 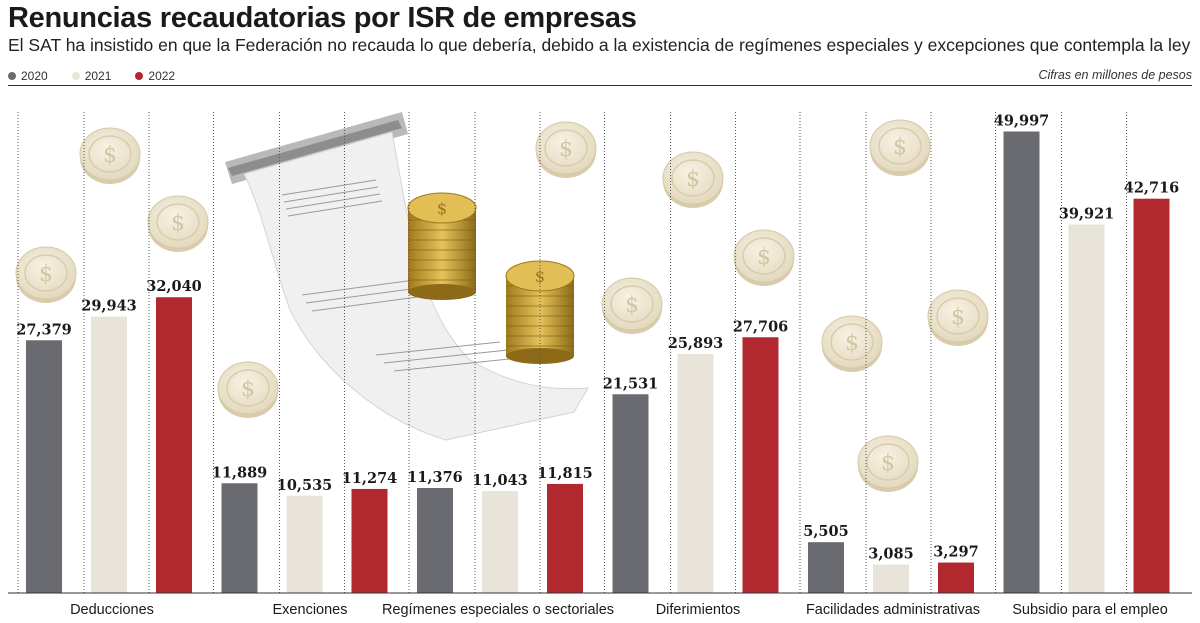 What do you see at coordinates (34, 76) in the screenshot?
I see `legend-label: 2020` at bounding box center [34, 76].